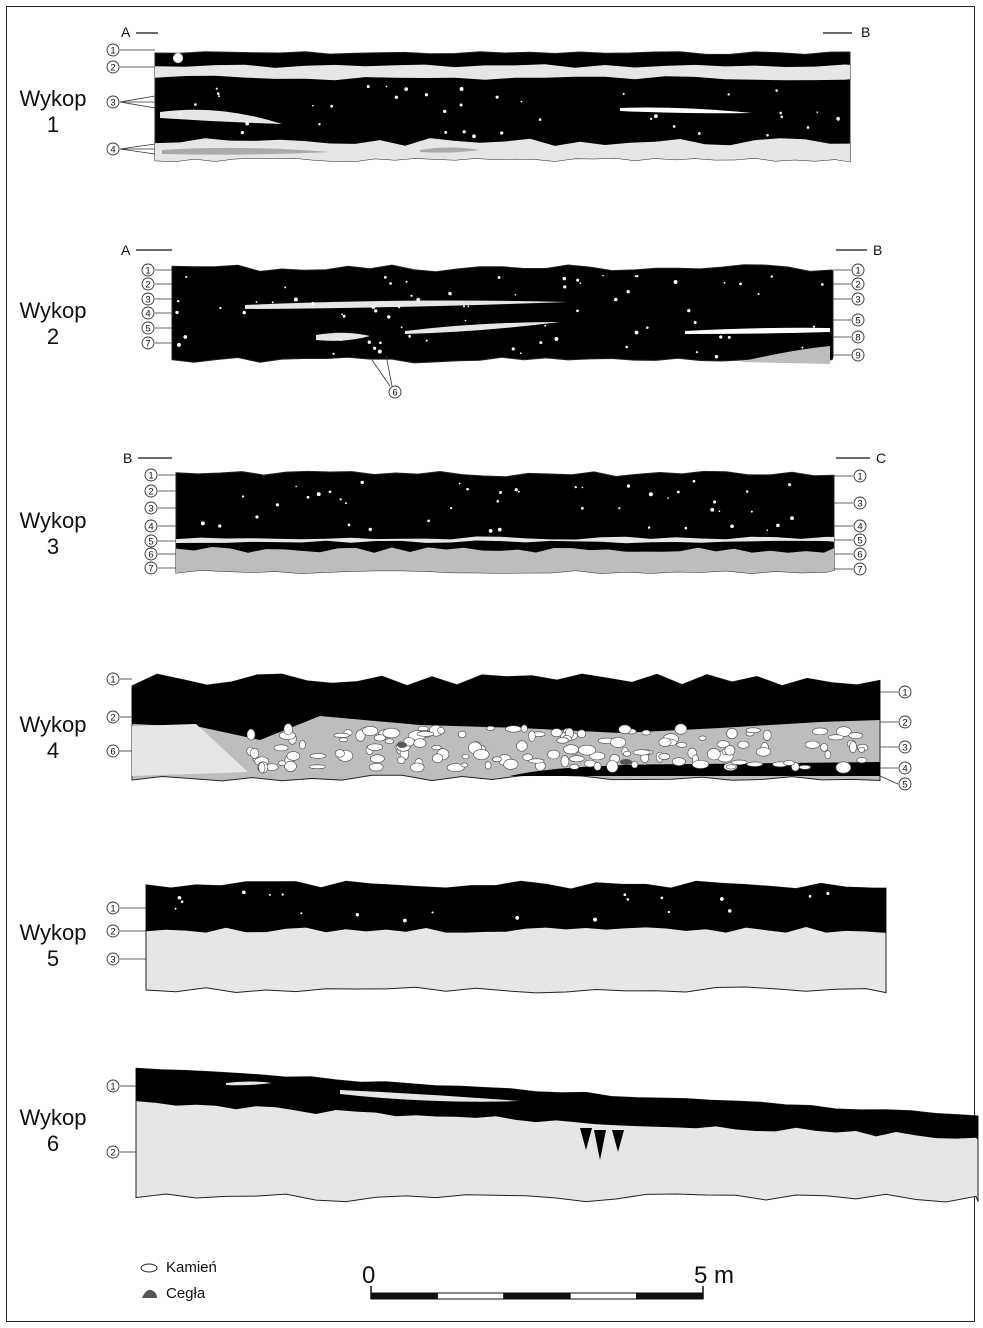 The height and width of the screenshot is (1328, 983). Describe the element at coordinates (112, 68) in the screenshot. I see `trench-1-marker-2: 2` at that location.